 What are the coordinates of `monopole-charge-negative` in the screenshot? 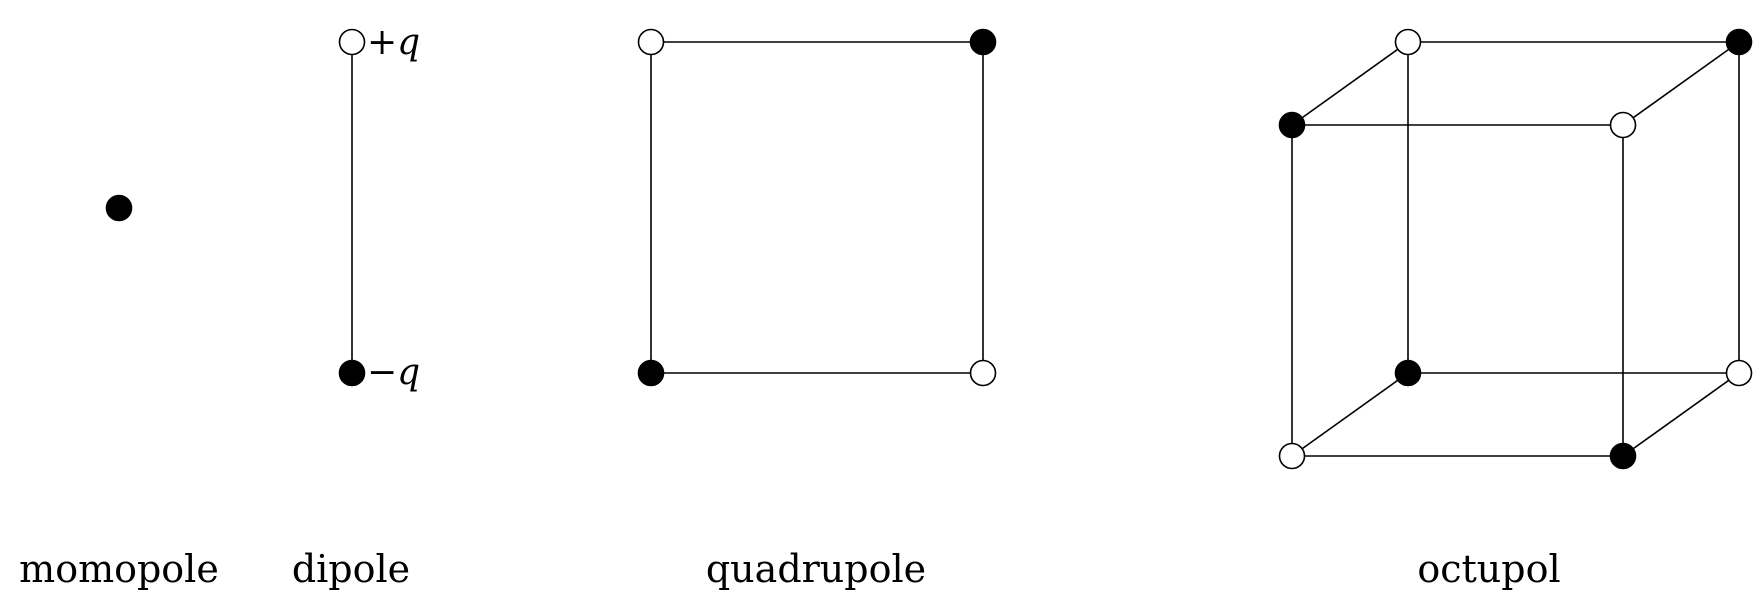 It's located at (119, 208).